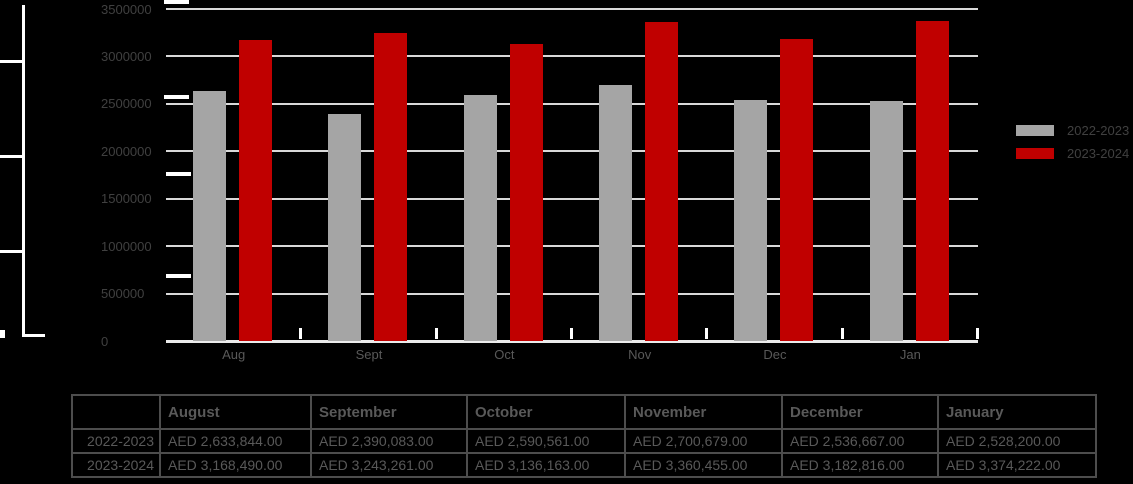  I want to click on x-axis-category-label: Jan, so click(910, 354).